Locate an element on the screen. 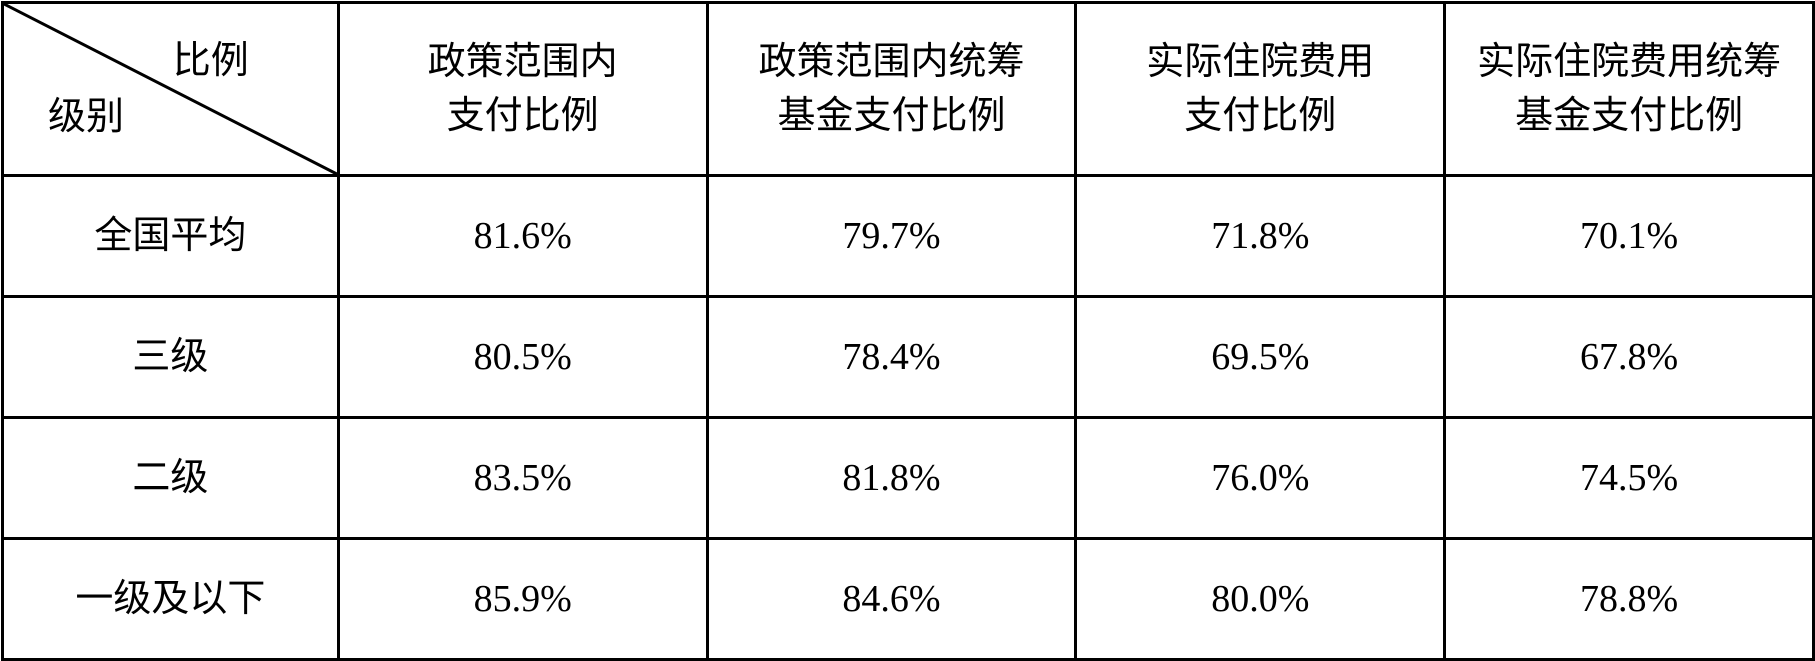  table-cell: 83.5% is located at coordinates (522, 478).